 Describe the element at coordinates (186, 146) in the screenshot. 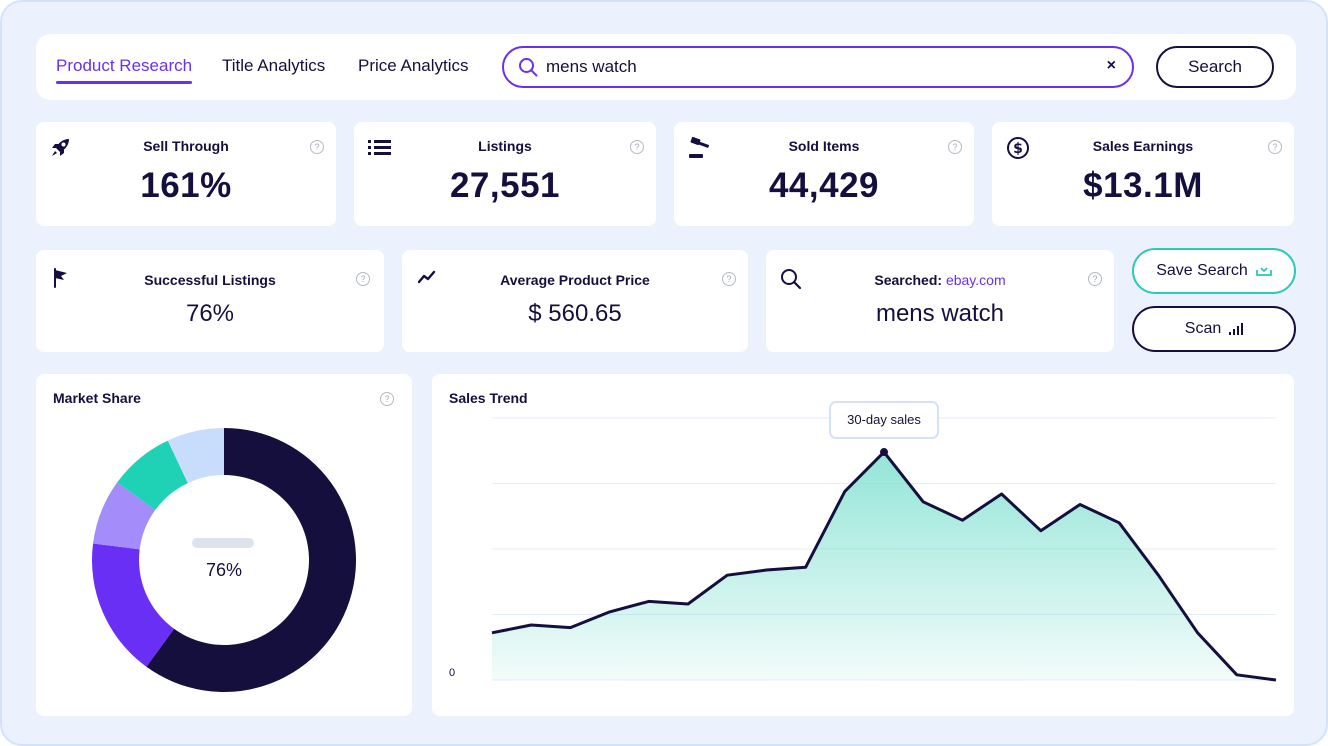

I see `stat-title: Sell Through` at that location.